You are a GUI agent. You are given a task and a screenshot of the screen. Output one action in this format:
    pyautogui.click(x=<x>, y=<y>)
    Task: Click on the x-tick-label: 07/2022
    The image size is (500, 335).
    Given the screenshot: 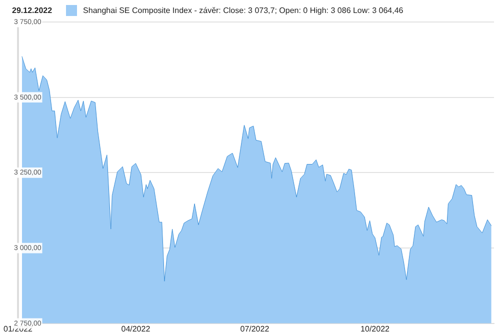 What is the action you would take?
    pyautogui.click(x=255, y=329)
    